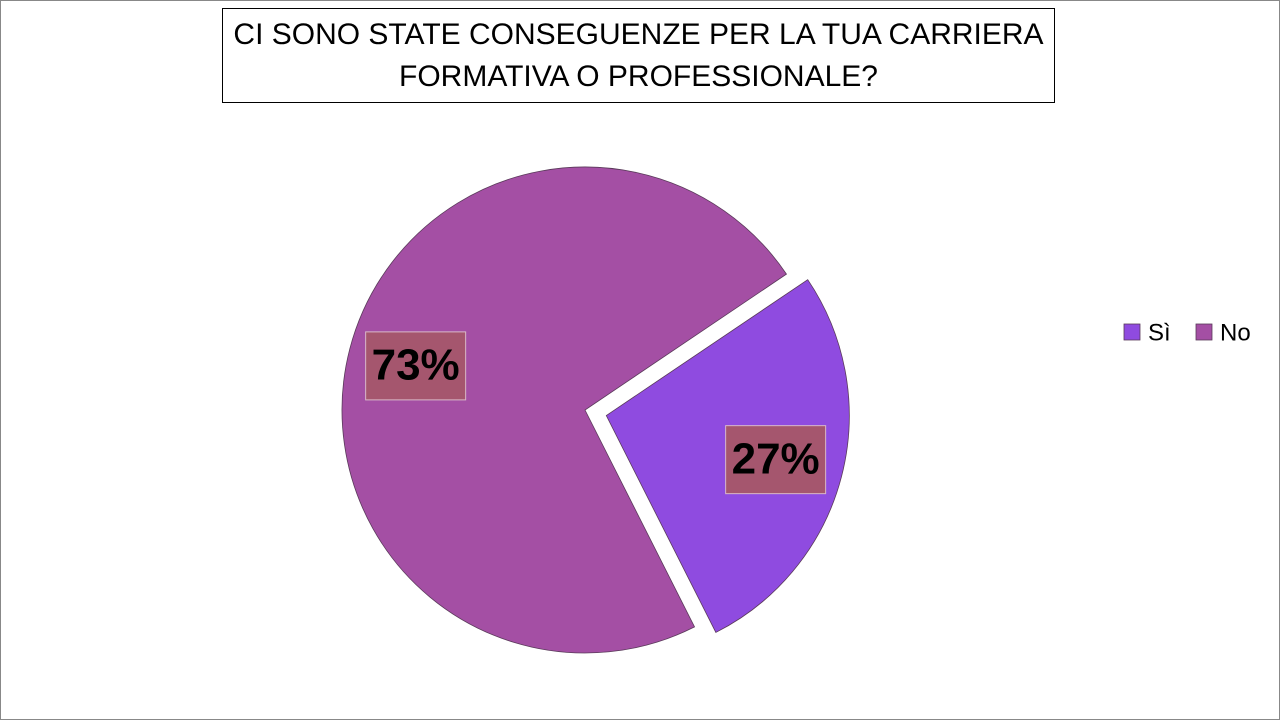 The width and height of the screenshot is (1280, 720). Describe the element at coordinates (1235, 332) in the screenshot. I see `legend-label: No` at that location.